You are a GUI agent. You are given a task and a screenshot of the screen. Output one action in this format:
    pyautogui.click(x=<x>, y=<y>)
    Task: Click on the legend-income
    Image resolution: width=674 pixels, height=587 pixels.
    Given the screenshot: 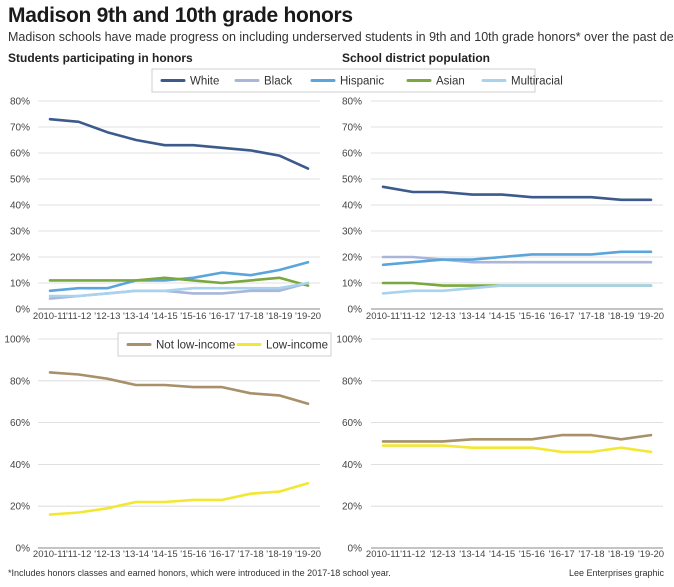 What is the action you would take?
    pyautogui.click(x=224, y=344)
    